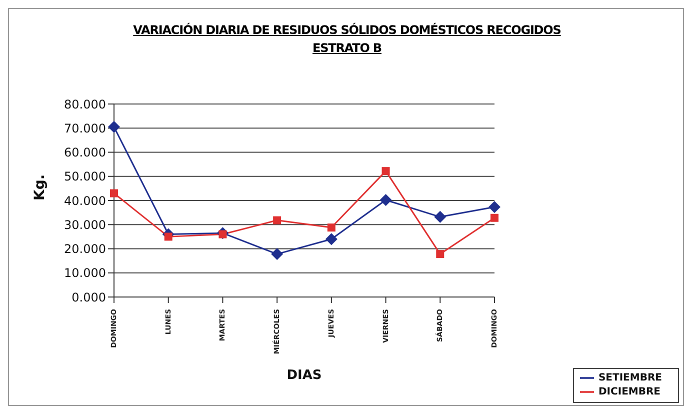 This screenshot has height=414, width=692. I want to click on y-tick-label: 20.000, so click(85, 249).